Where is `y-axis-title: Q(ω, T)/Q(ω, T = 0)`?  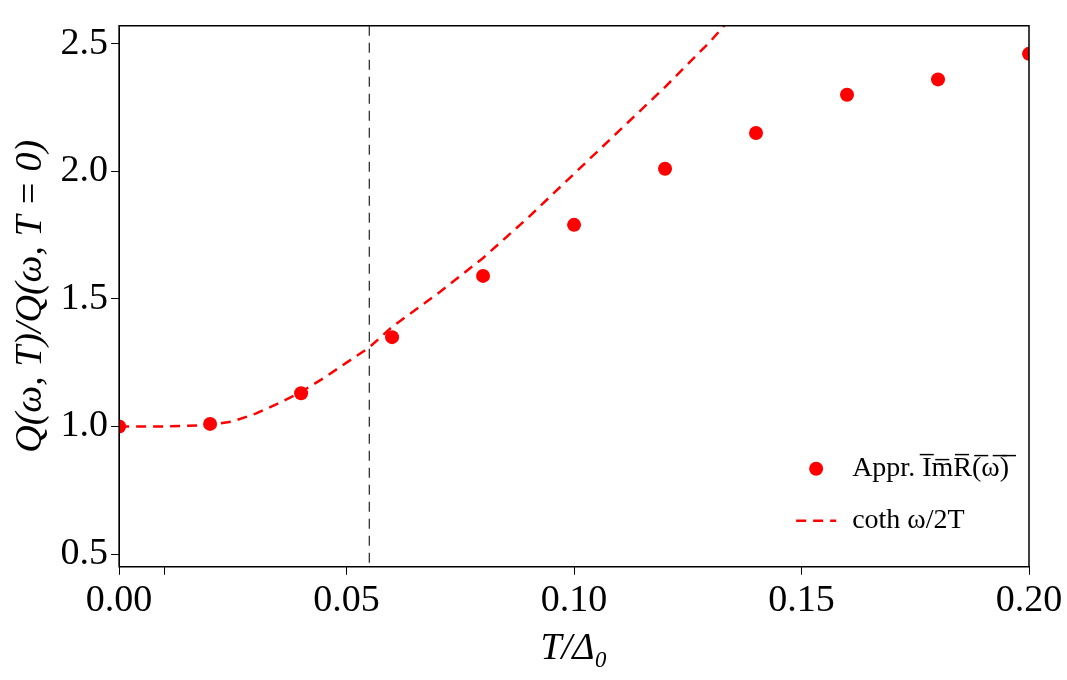
y-axis-title: Q(ω, T)/Q(ω, T = 0) is located at coordinates (28, 296).